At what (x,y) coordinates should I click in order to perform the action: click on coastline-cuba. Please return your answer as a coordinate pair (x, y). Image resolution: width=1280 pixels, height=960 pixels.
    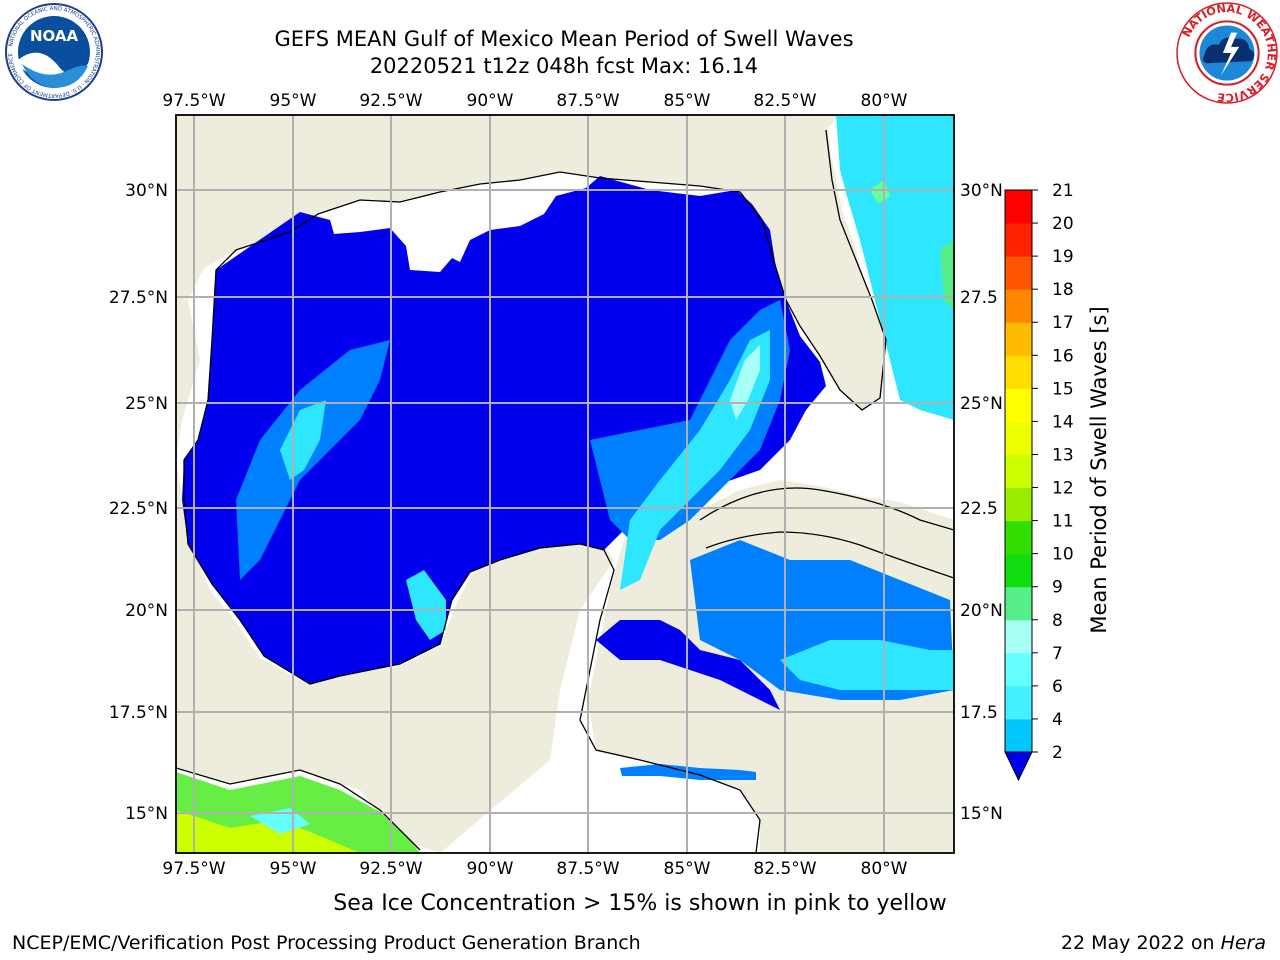
    Looking at the image, I should click on (826, 533).